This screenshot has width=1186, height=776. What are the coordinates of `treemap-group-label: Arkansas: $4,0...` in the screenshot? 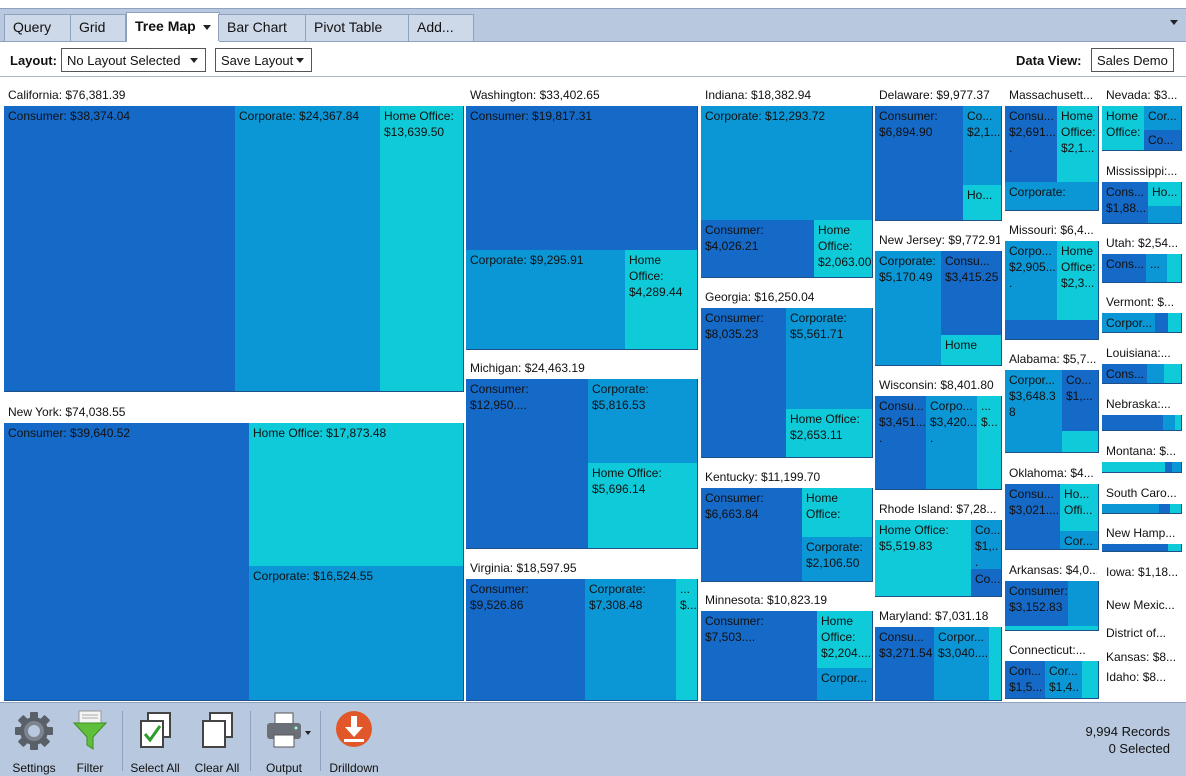 It's located at (1053, 570).